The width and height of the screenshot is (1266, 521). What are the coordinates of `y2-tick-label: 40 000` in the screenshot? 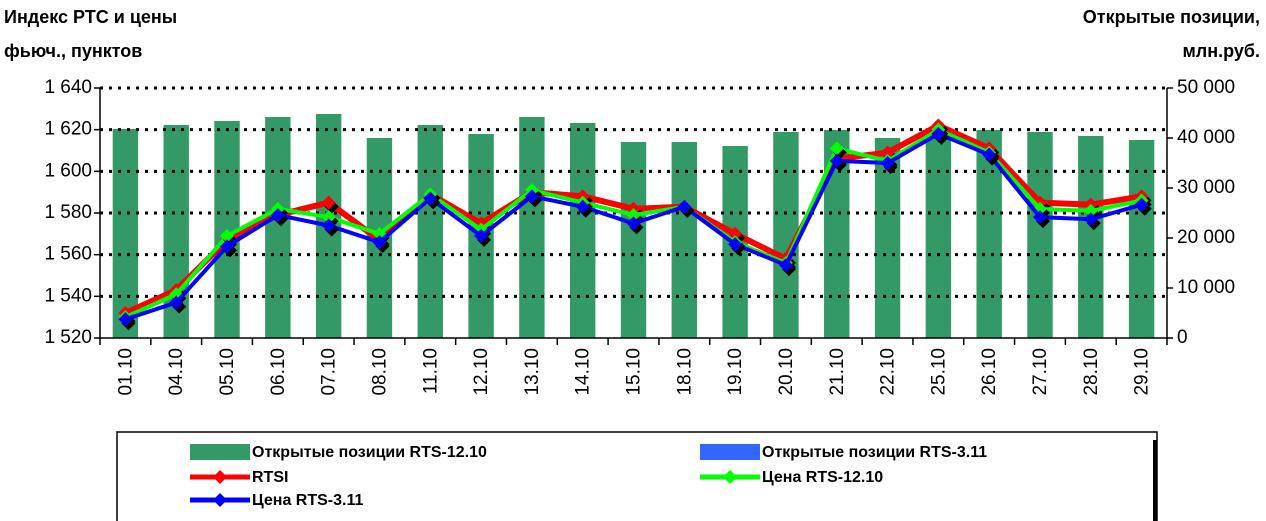 It's located at (1206, 137).